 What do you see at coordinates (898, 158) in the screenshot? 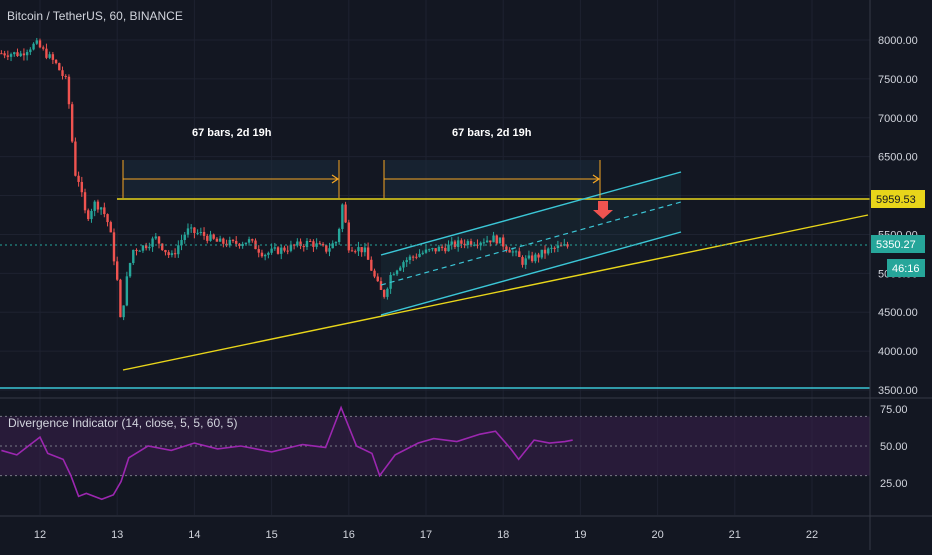
I see `price-tick-label: 6500.00` at bounding box center [898, 158].